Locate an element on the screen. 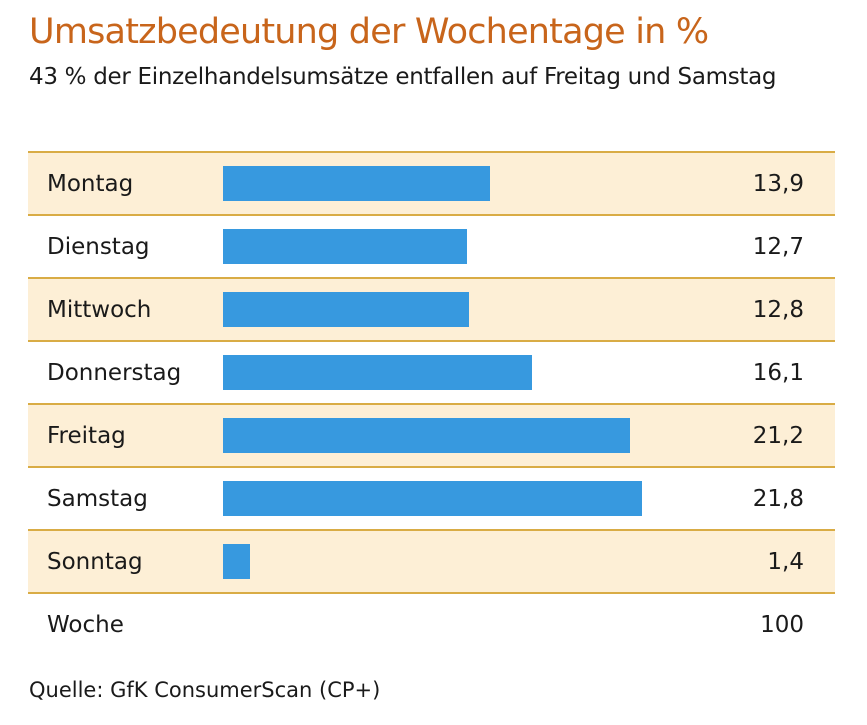 The image size is (867, 725). bar-row: Mittwoch 12,8 is located at coordinates (431, 308).